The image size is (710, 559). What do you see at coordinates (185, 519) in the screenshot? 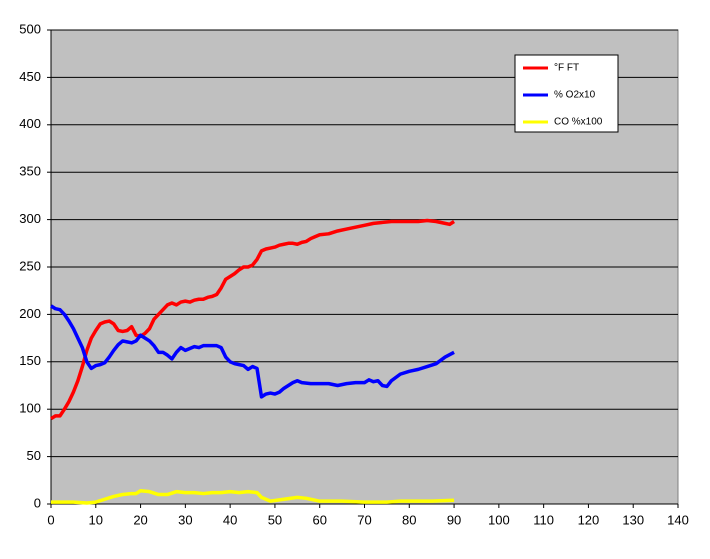
I see `x-tick-label: 30` at bounding box center [185, 519].